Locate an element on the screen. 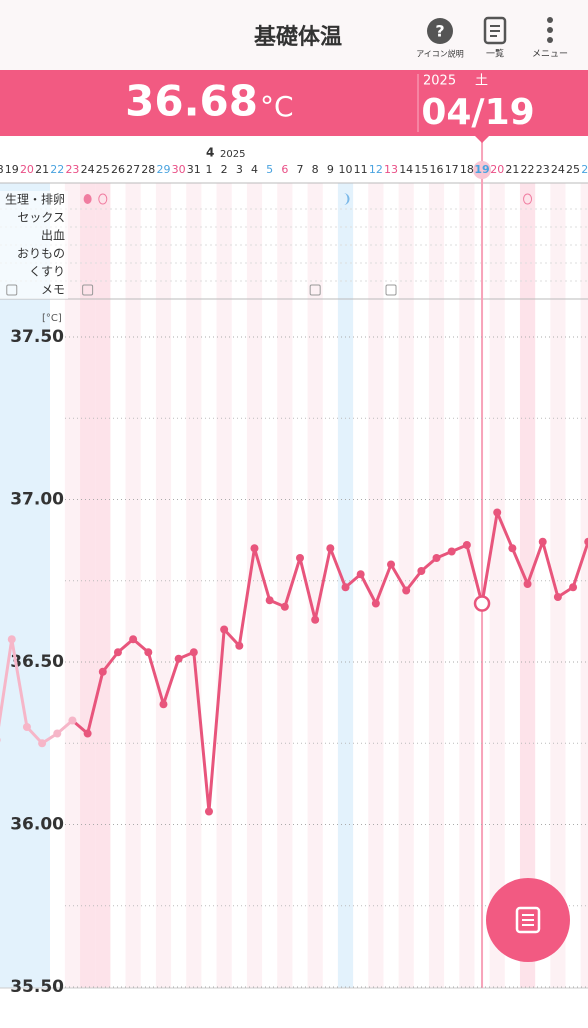 The image size is (588, 1028). menu-label: メニュー is located at coordinates (550, 55).